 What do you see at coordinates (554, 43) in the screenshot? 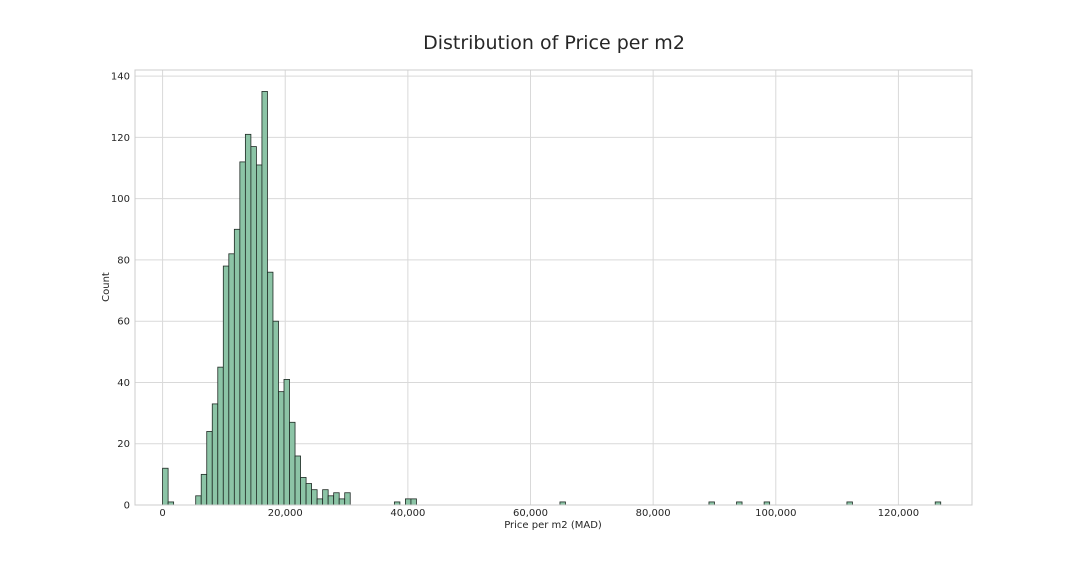
I see `chart-title: Distribution of Price per m2` at bounding box center [554, 43].